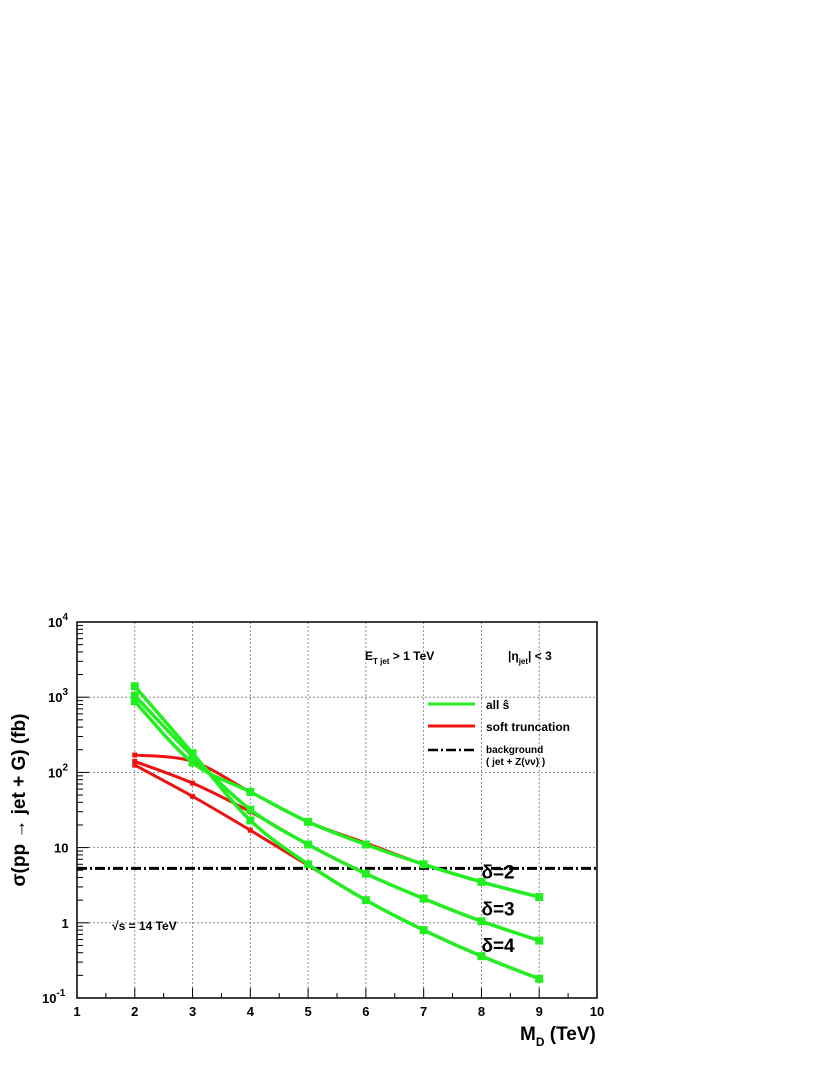 Image resolution: width=830 pixels, height=1075 pixels. I want to click on x-tick-label: 7, so click(423, 1011).